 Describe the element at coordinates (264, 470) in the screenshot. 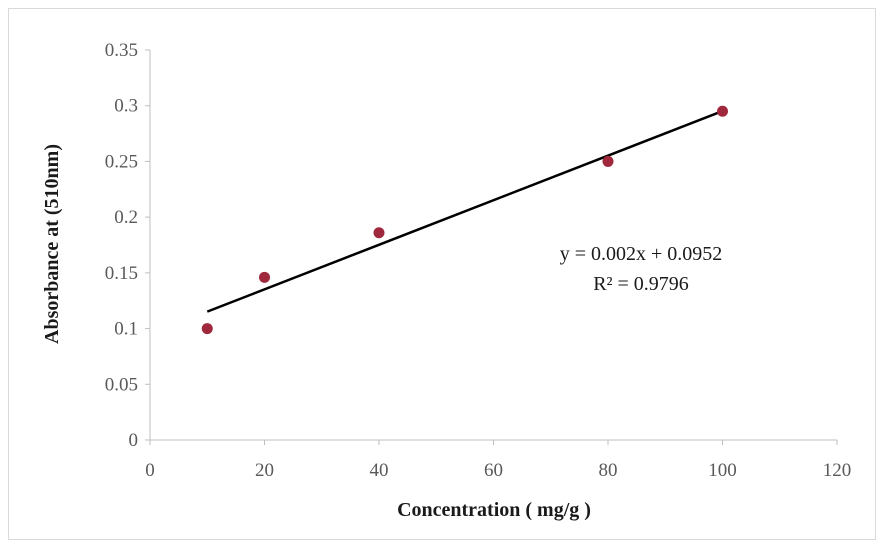

I see `x-tick-label: 20` at that location.